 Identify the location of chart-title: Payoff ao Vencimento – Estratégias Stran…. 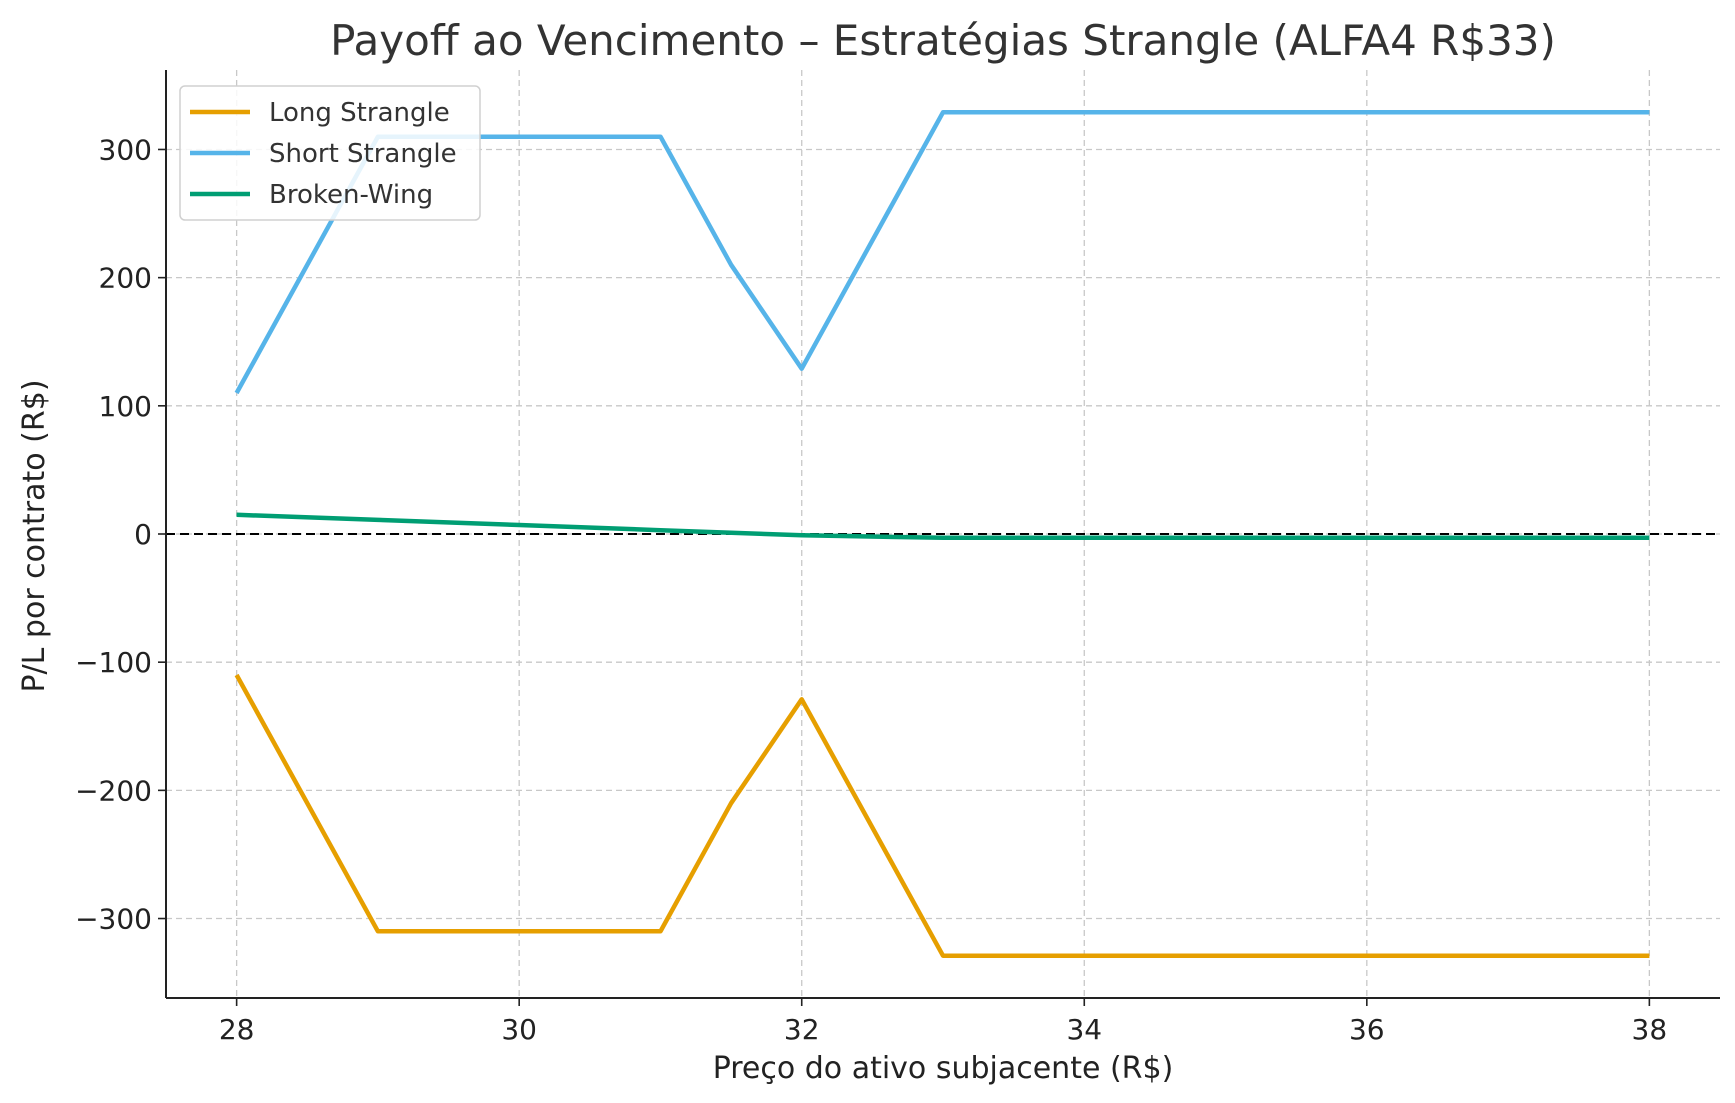
(943, 40).